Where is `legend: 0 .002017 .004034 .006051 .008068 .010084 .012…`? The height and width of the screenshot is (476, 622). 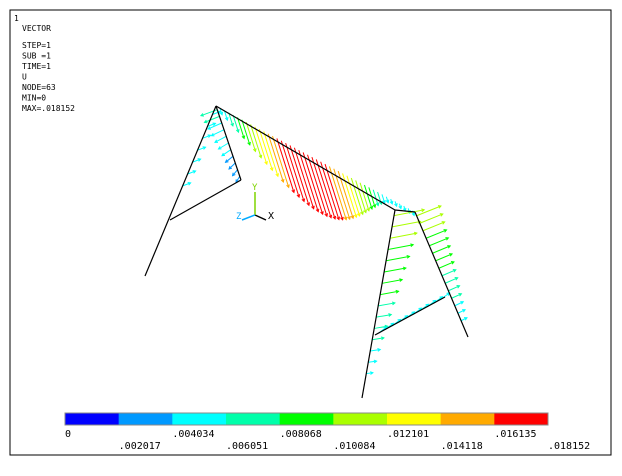 legend: 0 .002017 .004034 .006051 .008068 .010084 .012… is located at coordinates (327, 432).